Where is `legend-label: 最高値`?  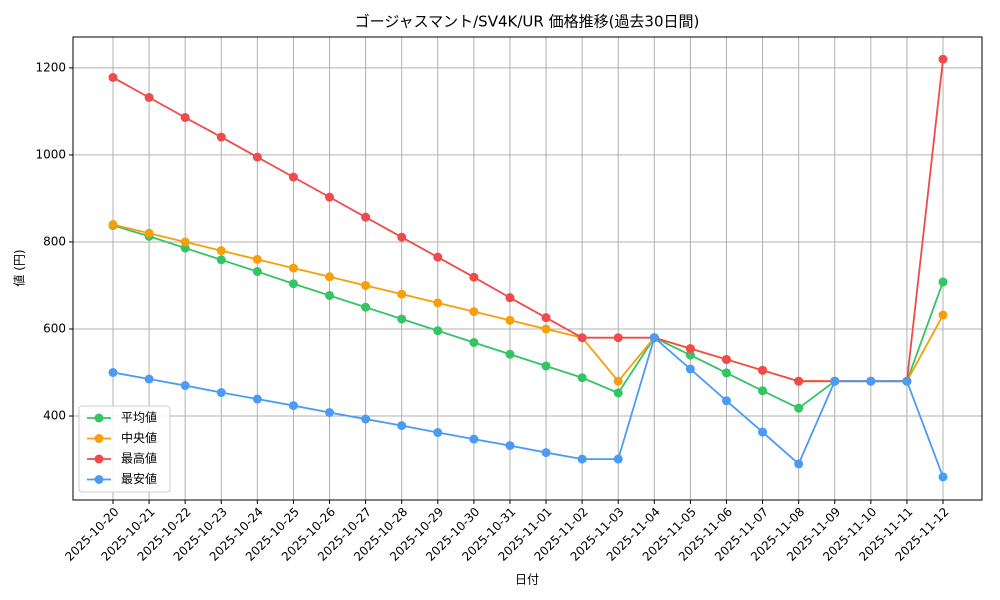
legend-label: 最高値 is located at coordinates (139, 458).